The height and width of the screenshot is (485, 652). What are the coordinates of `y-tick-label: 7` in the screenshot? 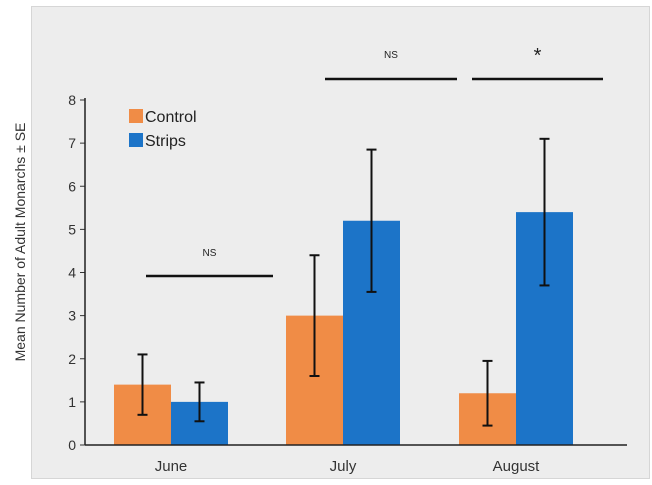 It's located at (72, 143).